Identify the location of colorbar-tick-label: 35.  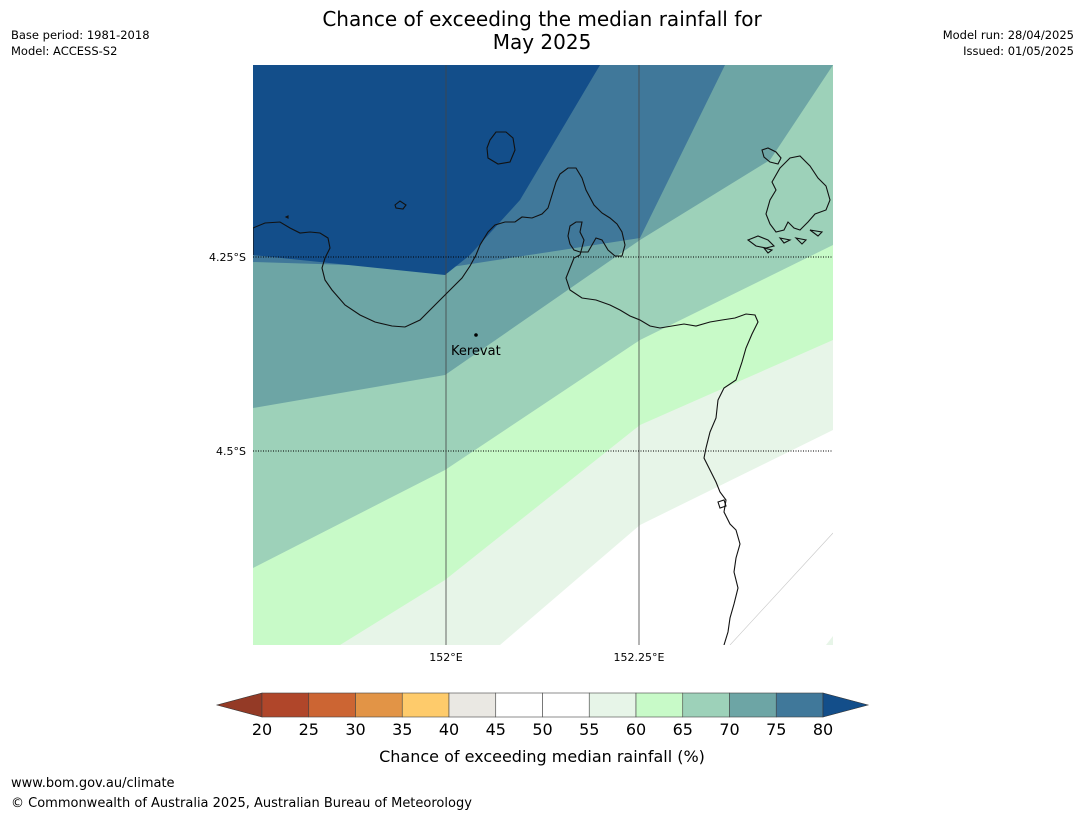
(402, 729).